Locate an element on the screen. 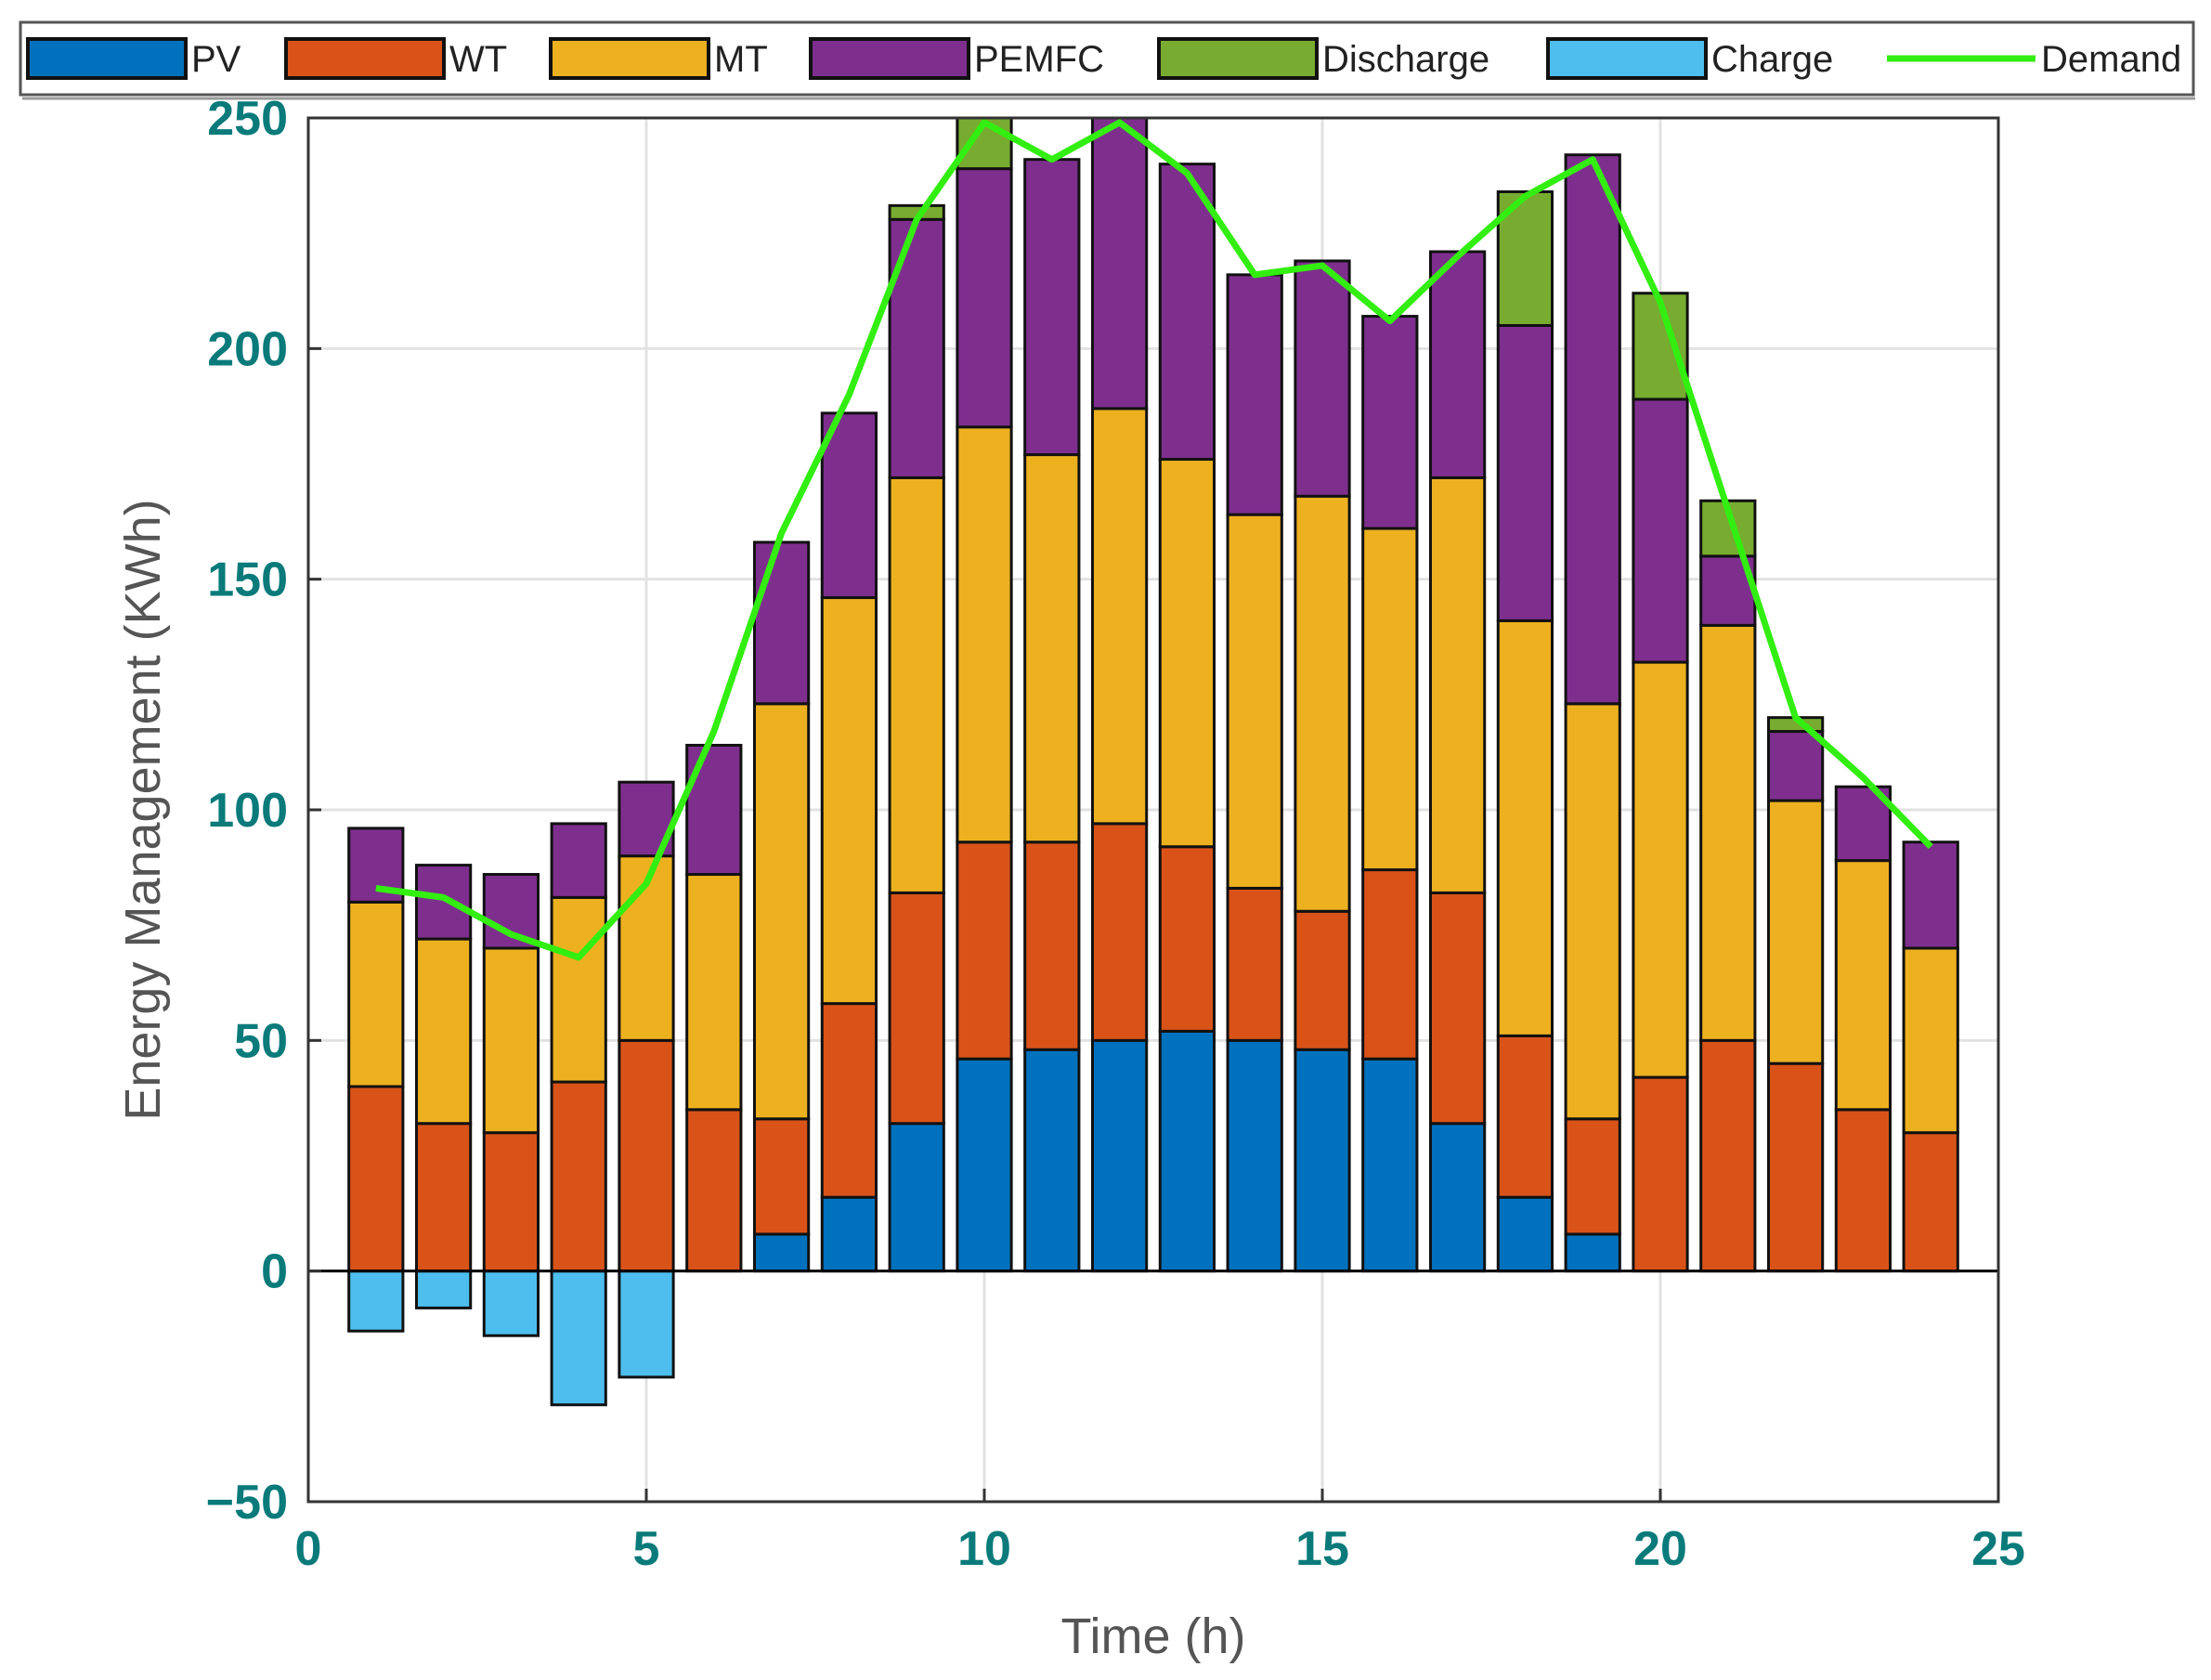 The height and width of the screenshot is (1680, 2211). x-tick-label: 5 is located at coordinates (646, 1549).